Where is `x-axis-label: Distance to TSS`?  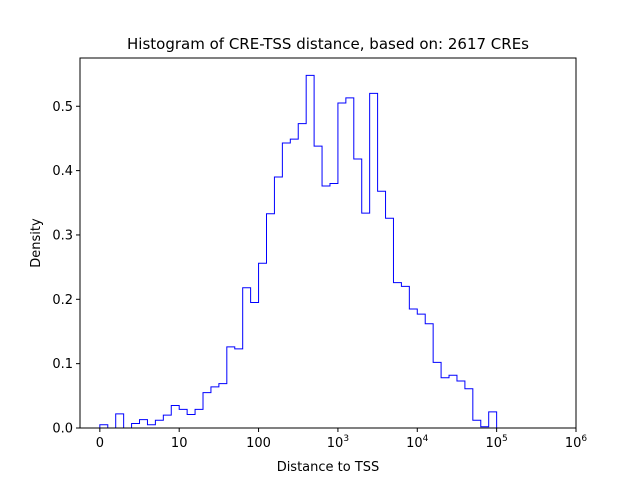
x-axis-label: Distance to TSS is located at coordinates (328, 467).